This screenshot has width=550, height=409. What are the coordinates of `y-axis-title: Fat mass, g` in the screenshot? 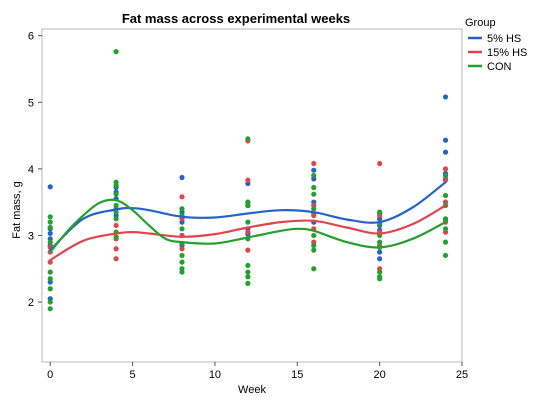 It's located at (17, 209).